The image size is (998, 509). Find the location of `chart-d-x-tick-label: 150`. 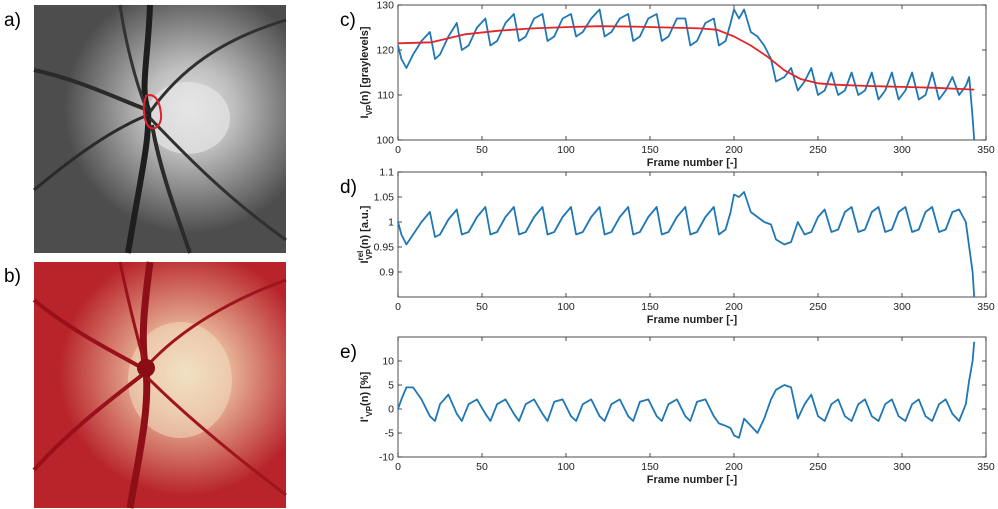

chart-d-x-tick-label: 150 is located at coordinates (650, 307).